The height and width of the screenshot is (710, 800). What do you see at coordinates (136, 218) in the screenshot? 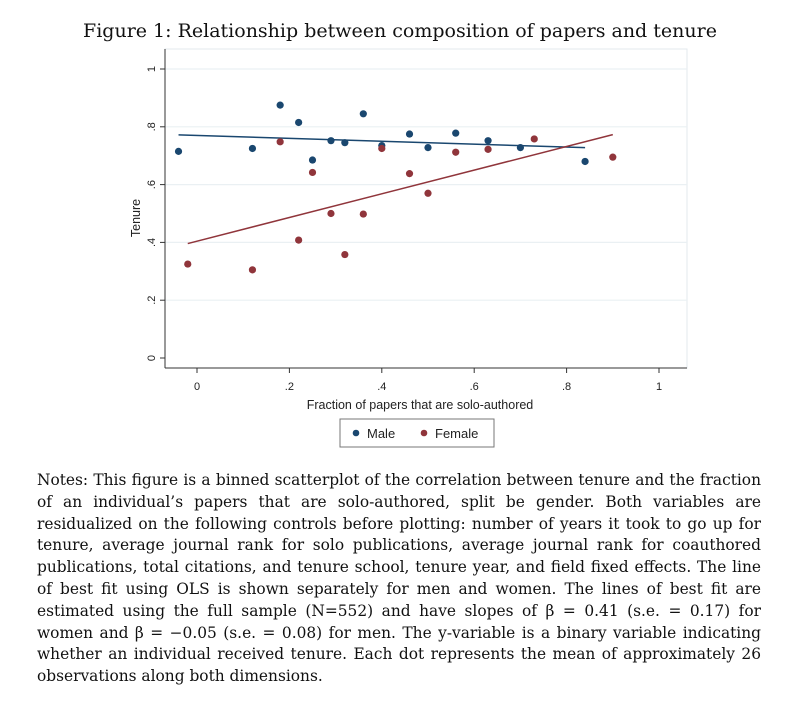
I see `y-axis-title: Tenure` at bounding box center [136, 218].